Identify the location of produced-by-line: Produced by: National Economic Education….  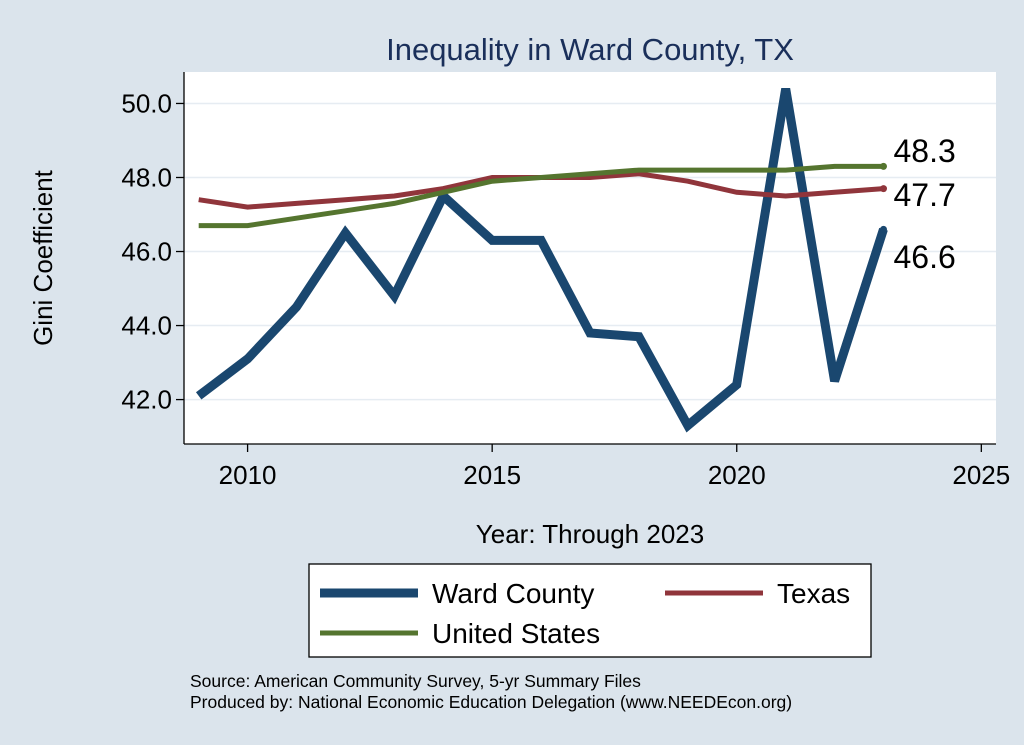
(491, 702).